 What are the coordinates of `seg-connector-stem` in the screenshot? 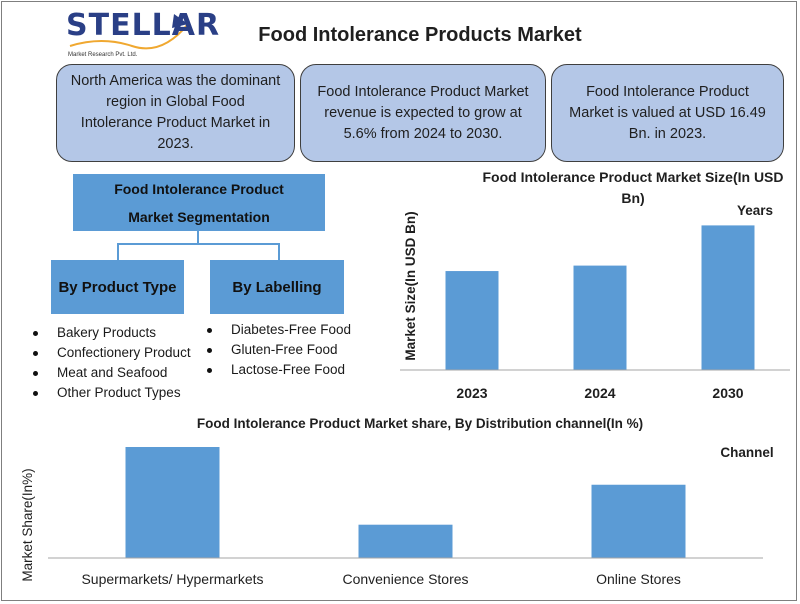 It's located at (198, 237).